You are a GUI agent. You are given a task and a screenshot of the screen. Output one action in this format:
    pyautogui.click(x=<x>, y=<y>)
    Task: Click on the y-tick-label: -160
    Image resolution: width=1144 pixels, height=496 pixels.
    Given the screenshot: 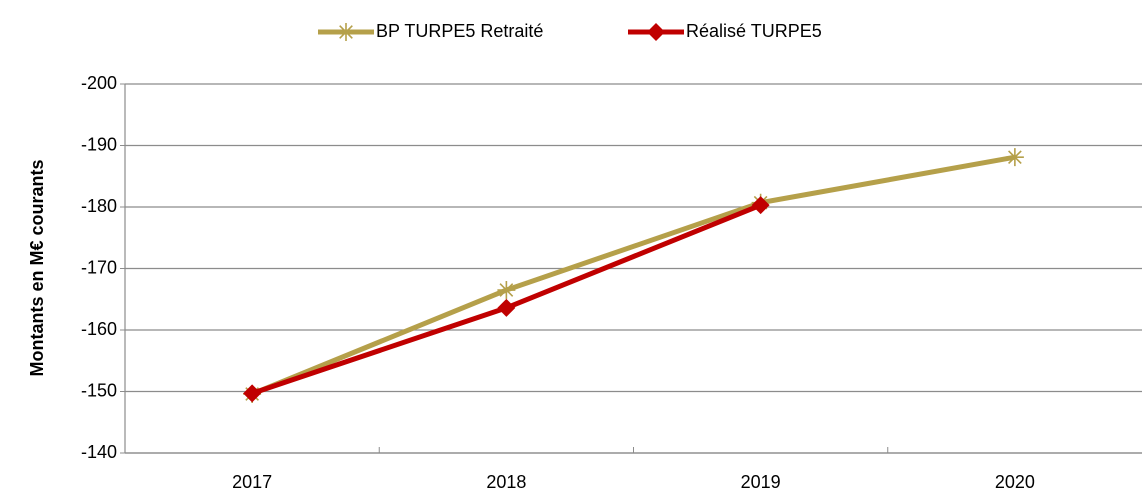 What is the action you would take?
    pyautogui.click(x=99, y=329)
    